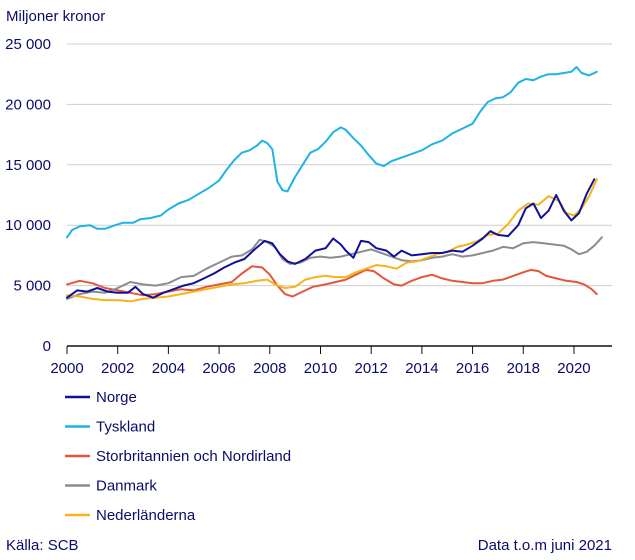 This screenshot has height=560, width=635. I want to click on x-tick-label: 2012, so click(370, 368).